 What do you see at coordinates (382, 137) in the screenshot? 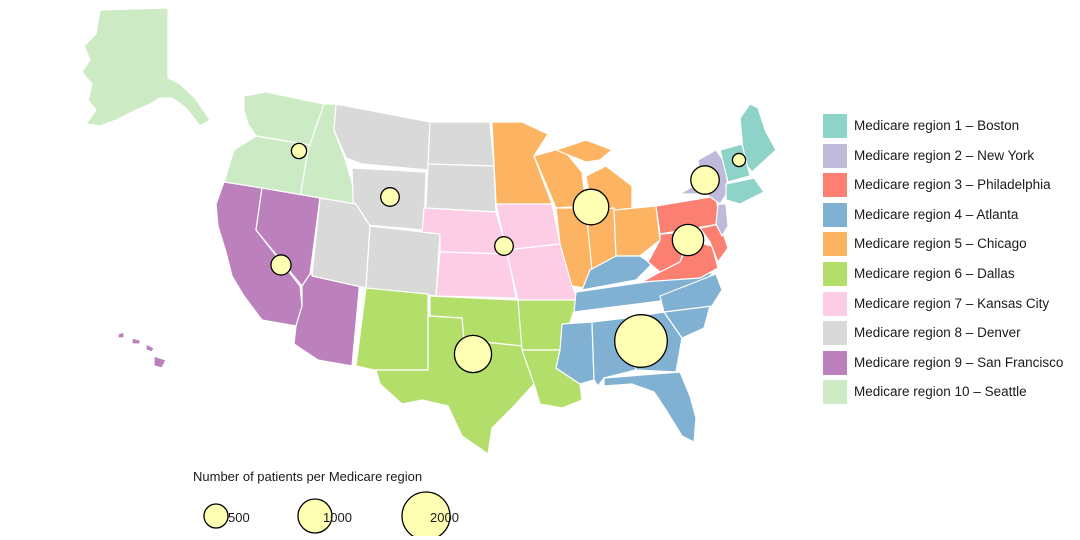
I see `montana` at bounding box center [382, 137].